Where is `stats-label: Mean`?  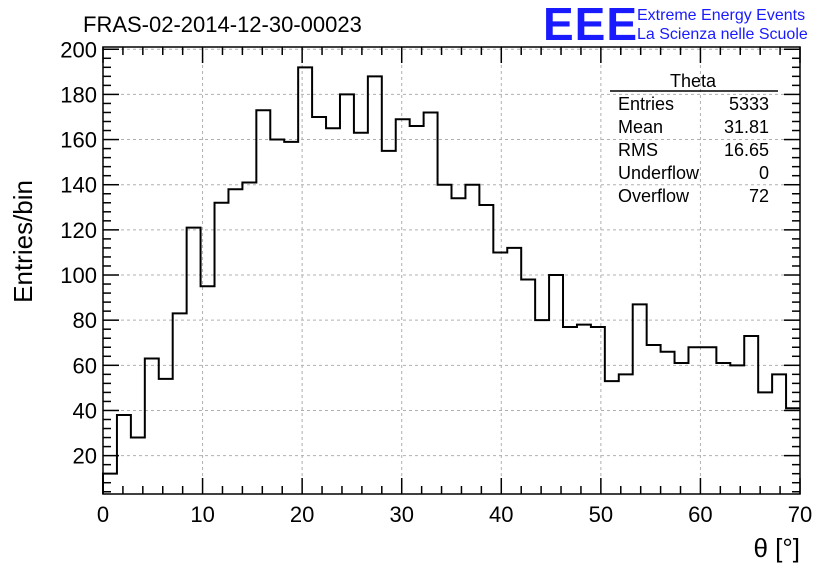
stats-label: Mean is located at coordinates (640, 127).